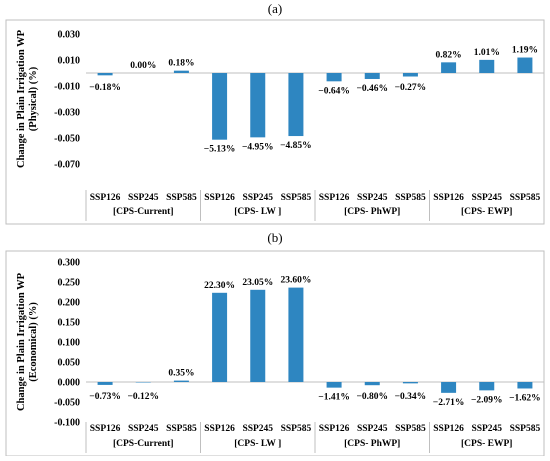 The width and height of the screenshot is (550, 461). I want to click on data-label: −0.80%, so click(372, 397).